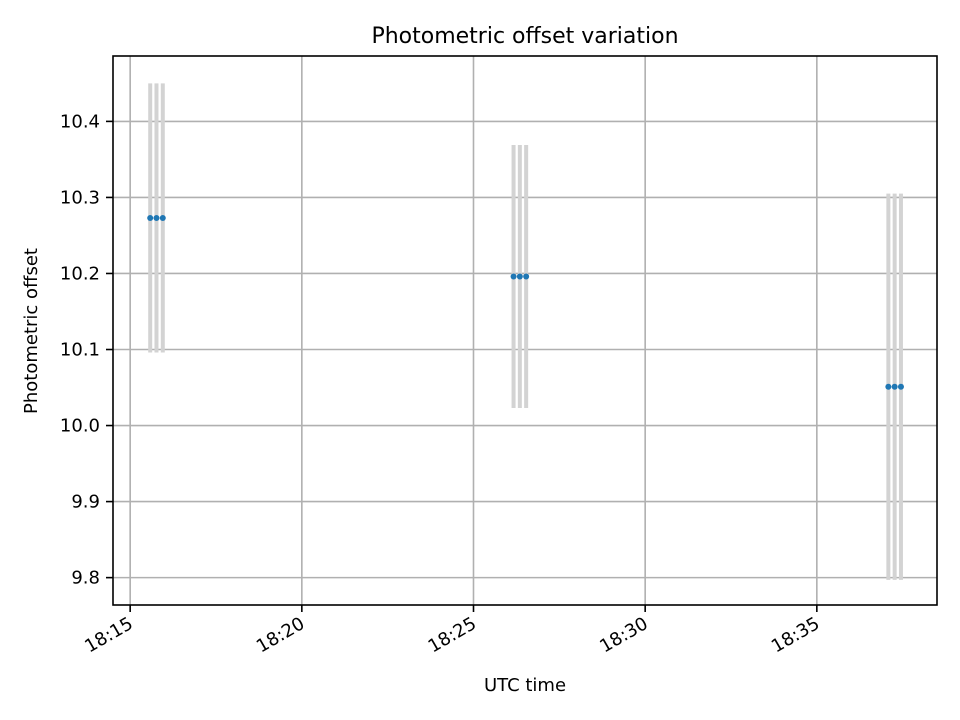 The width and height of the screenshot is (960, 720). Describe the element at coordinates (524, 36) in the screenshot. I see `chart-title: Photometric offset variation` at that location.